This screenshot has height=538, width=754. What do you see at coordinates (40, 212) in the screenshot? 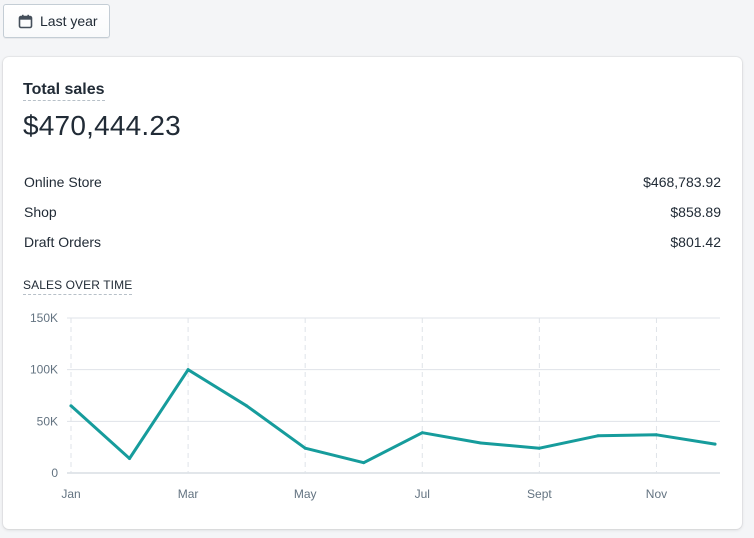
I see `breakdown-label: Shop` at bounding box center [40, 212].